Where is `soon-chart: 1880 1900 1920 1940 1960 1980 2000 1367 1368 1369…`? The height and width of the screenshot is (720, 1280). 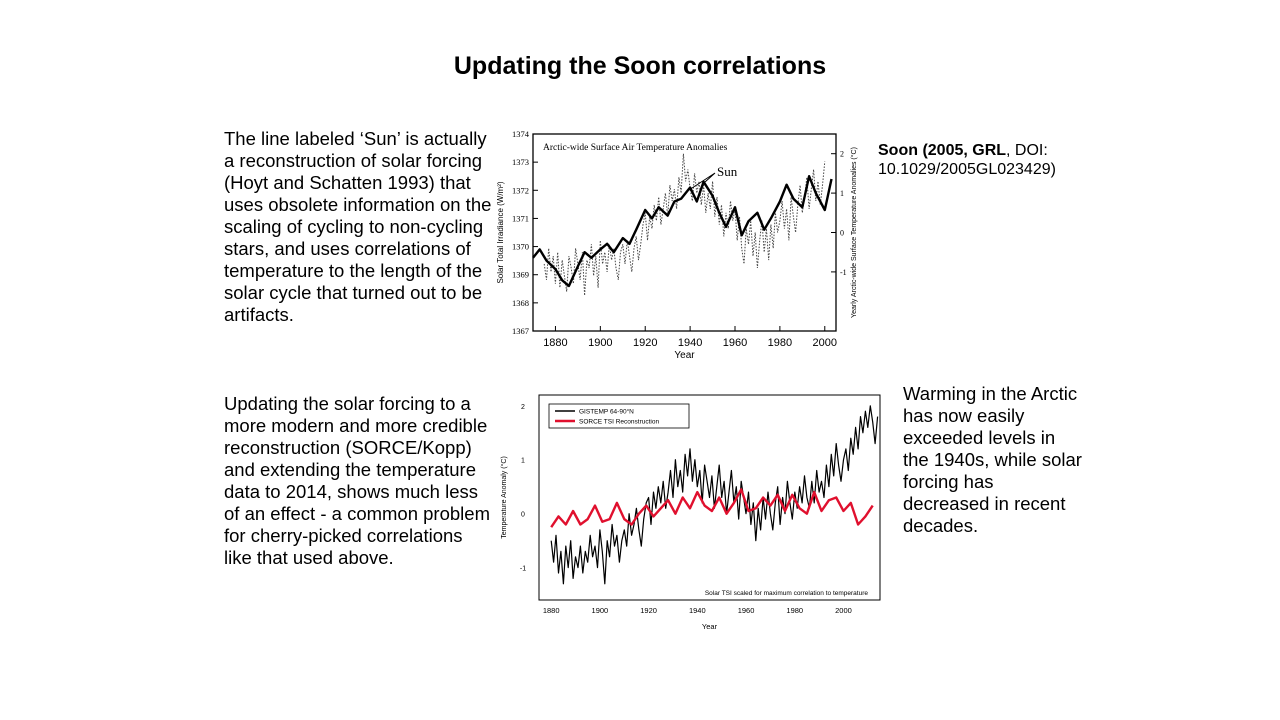 soon-chart: 1880 1900 1920 1940 1960 1980 2000 1367 1368 1369… is located at coordinates (677, 245).